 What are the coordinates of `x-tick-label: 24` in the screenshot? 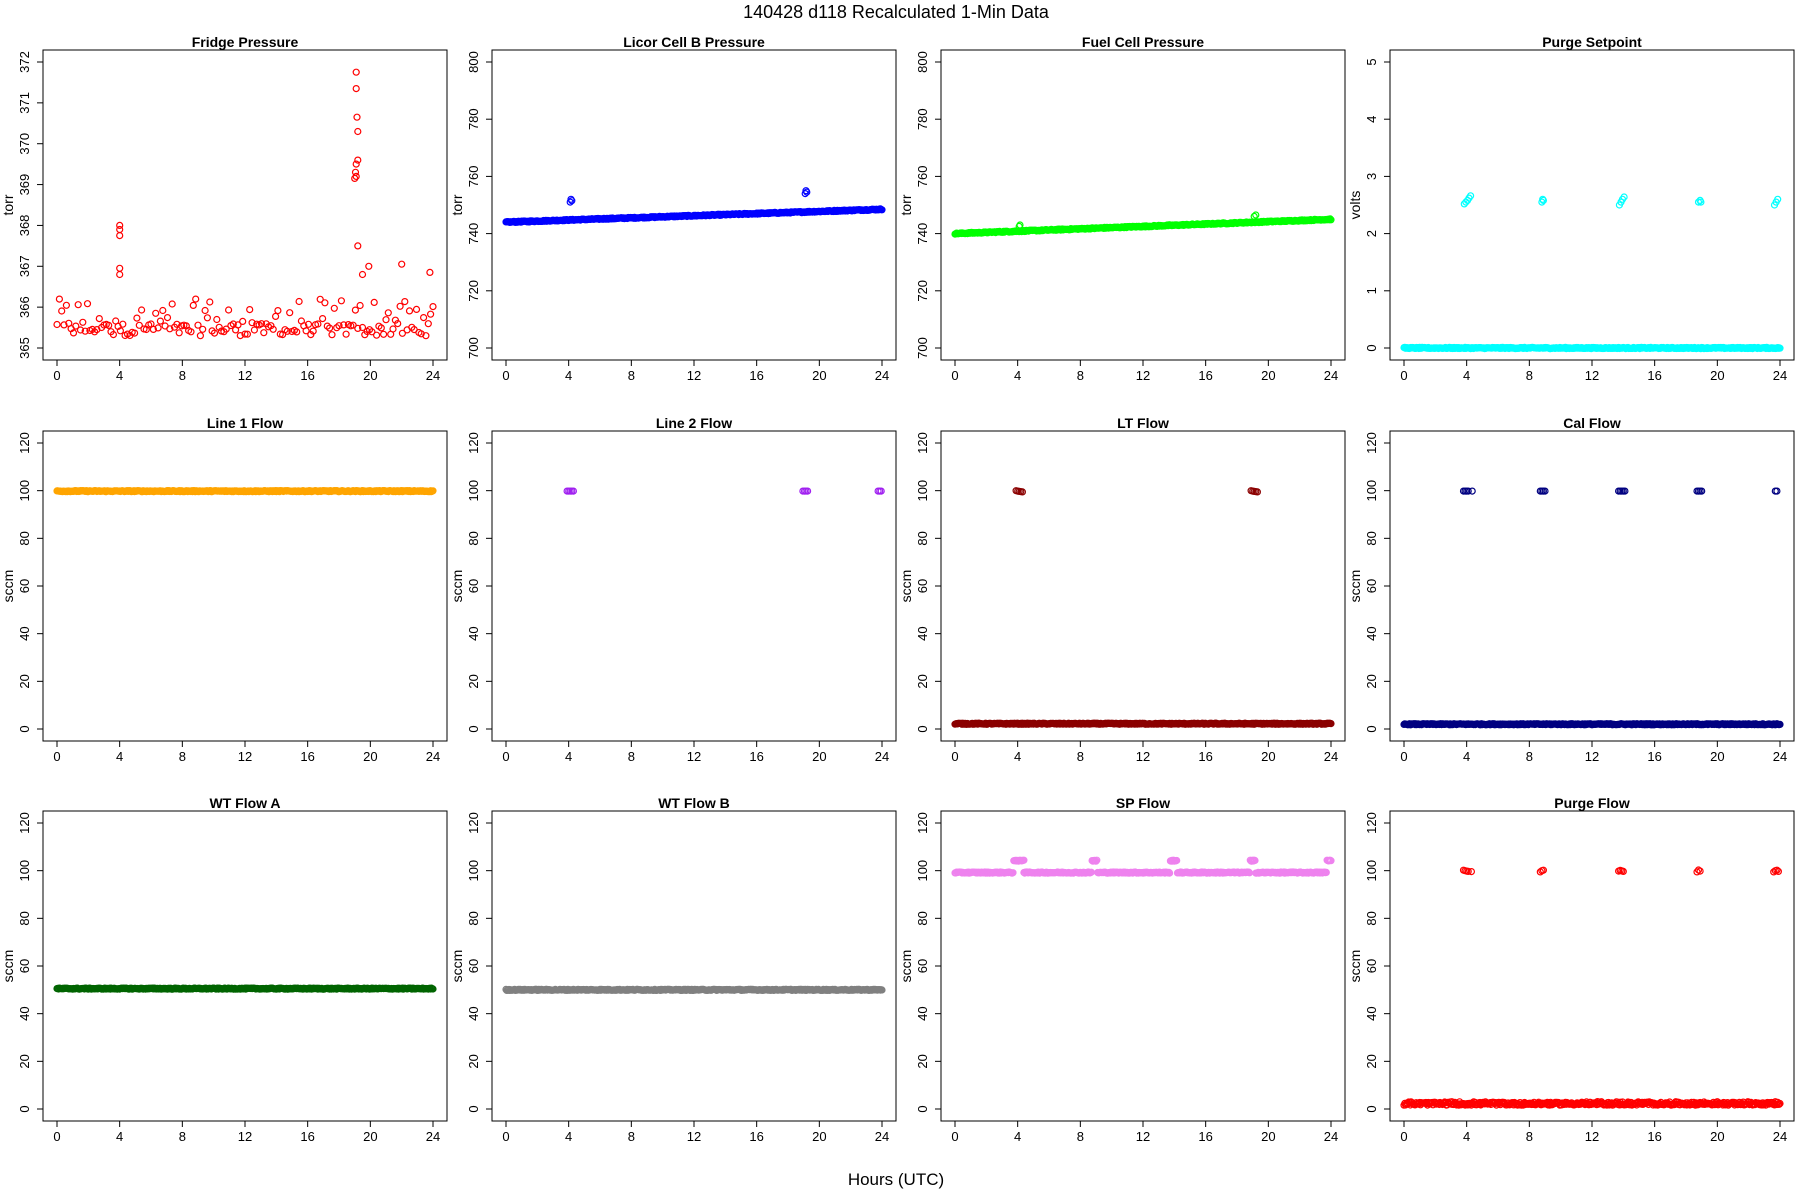 It's located at (1780, 1136).